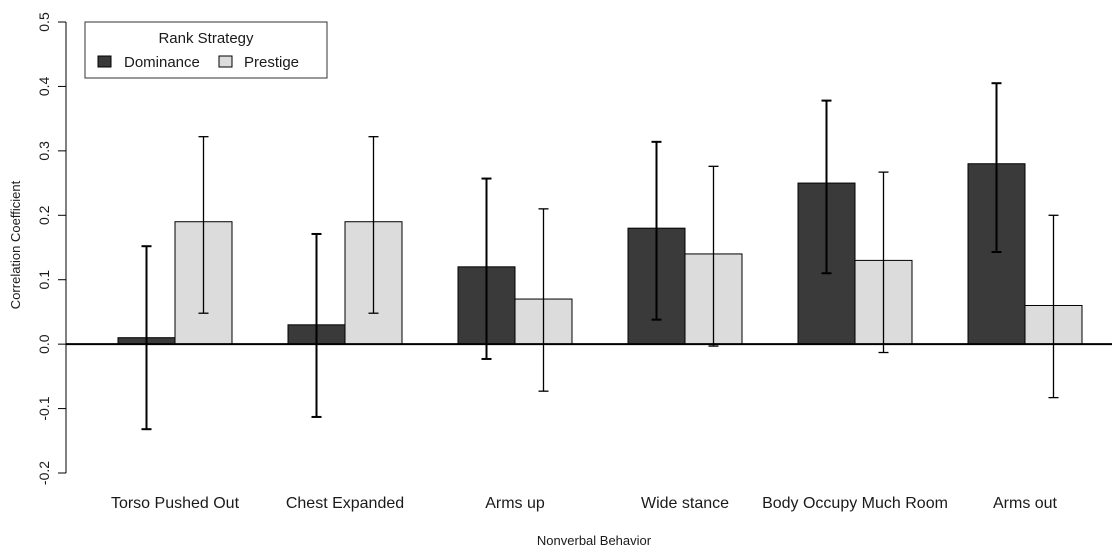 The width and height of the screenshot is (1112, 550). What do you see at coordinates (44, 473) in the screenshot?
I see `y-tick-label: -0.2` at bounding box center [44, 473].